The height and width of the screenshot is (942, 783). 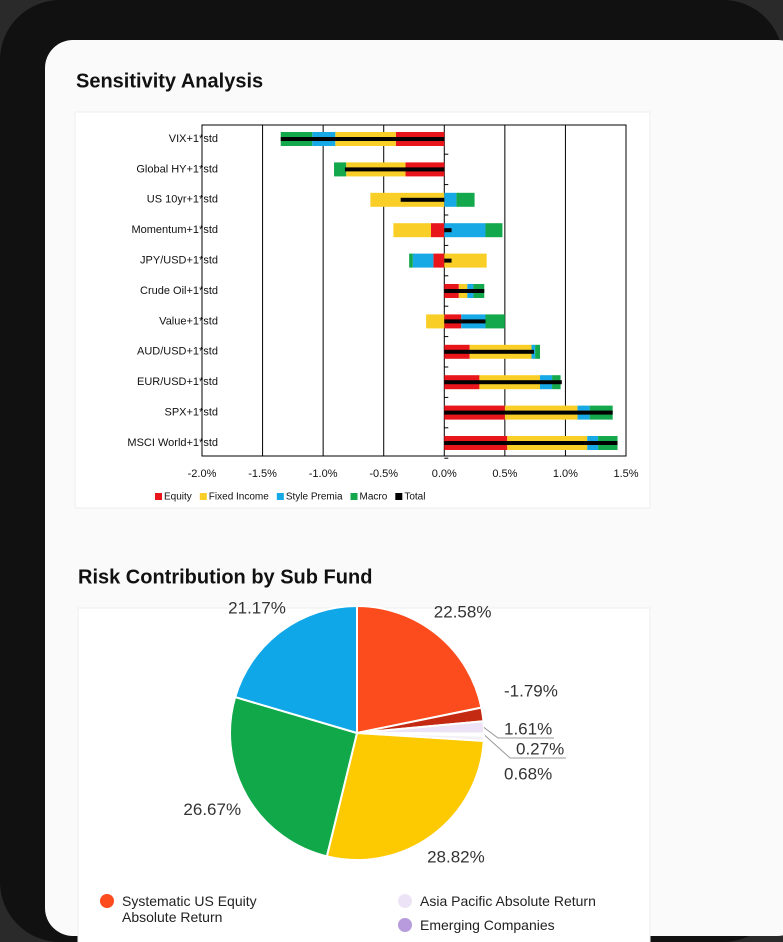 I want to click on legend-label: Equity, so click(x=178, y=497).